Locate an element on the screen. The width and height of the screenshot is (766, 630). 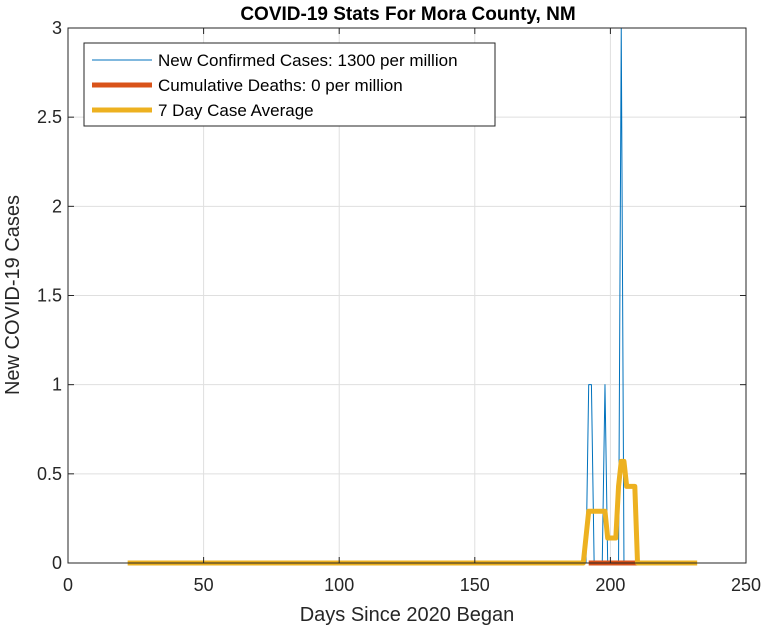
x-tick-label: 150 is located at coordinates (475, 585).